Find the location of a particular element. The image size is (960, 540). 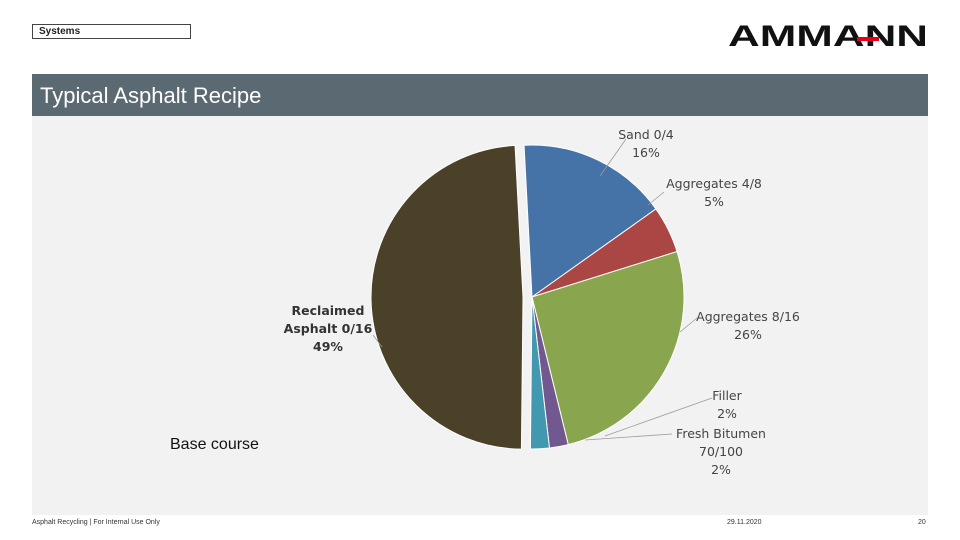

slice-label: 16% is located at coordinates (646, 152).